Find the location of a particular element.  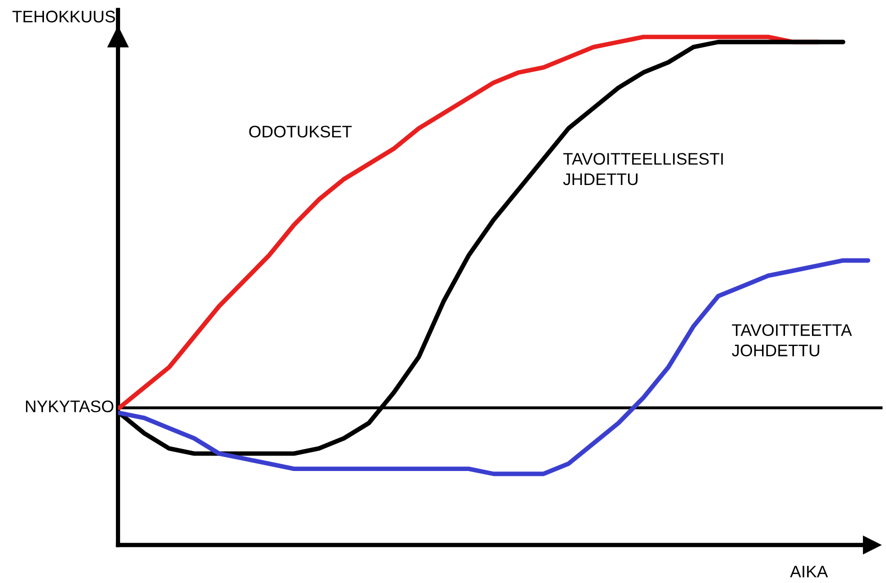

series-label: TAVOITTEELLISESTI JHDETTU is located at coordinates (643, 169).